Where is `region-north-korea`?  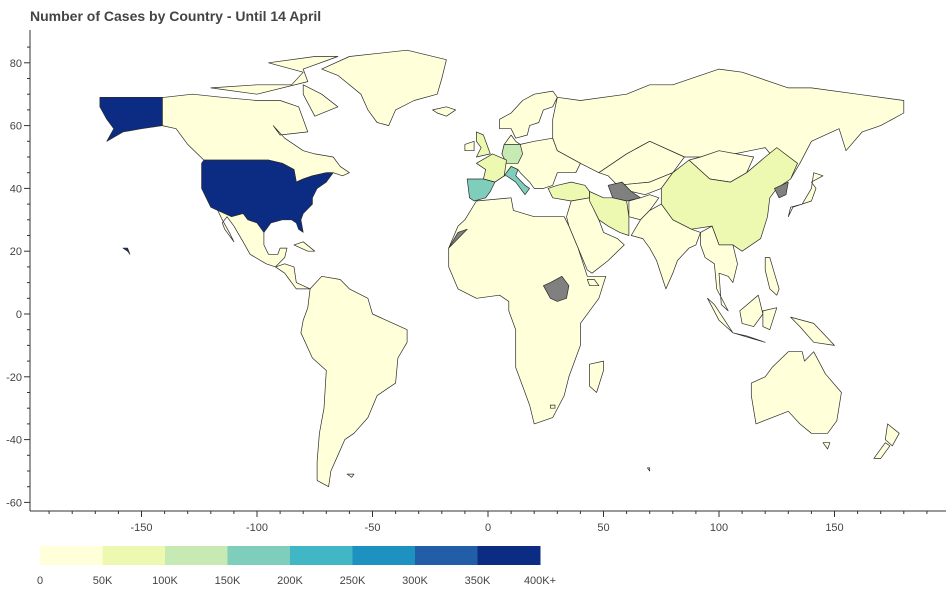
region-north-korea is located at coordinates (781, 190).